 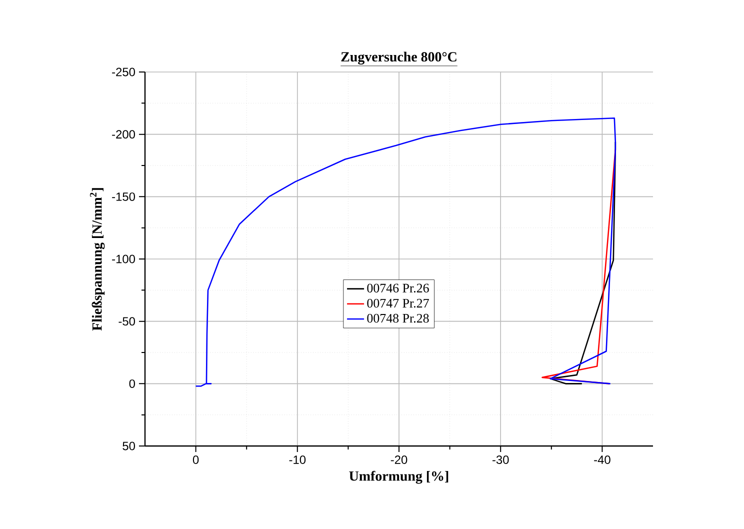 What do you see at coordinates (398, 288) in the screenshot?
I see `legend-label: 00746 Pr.26` at bounding box center [398, 288].